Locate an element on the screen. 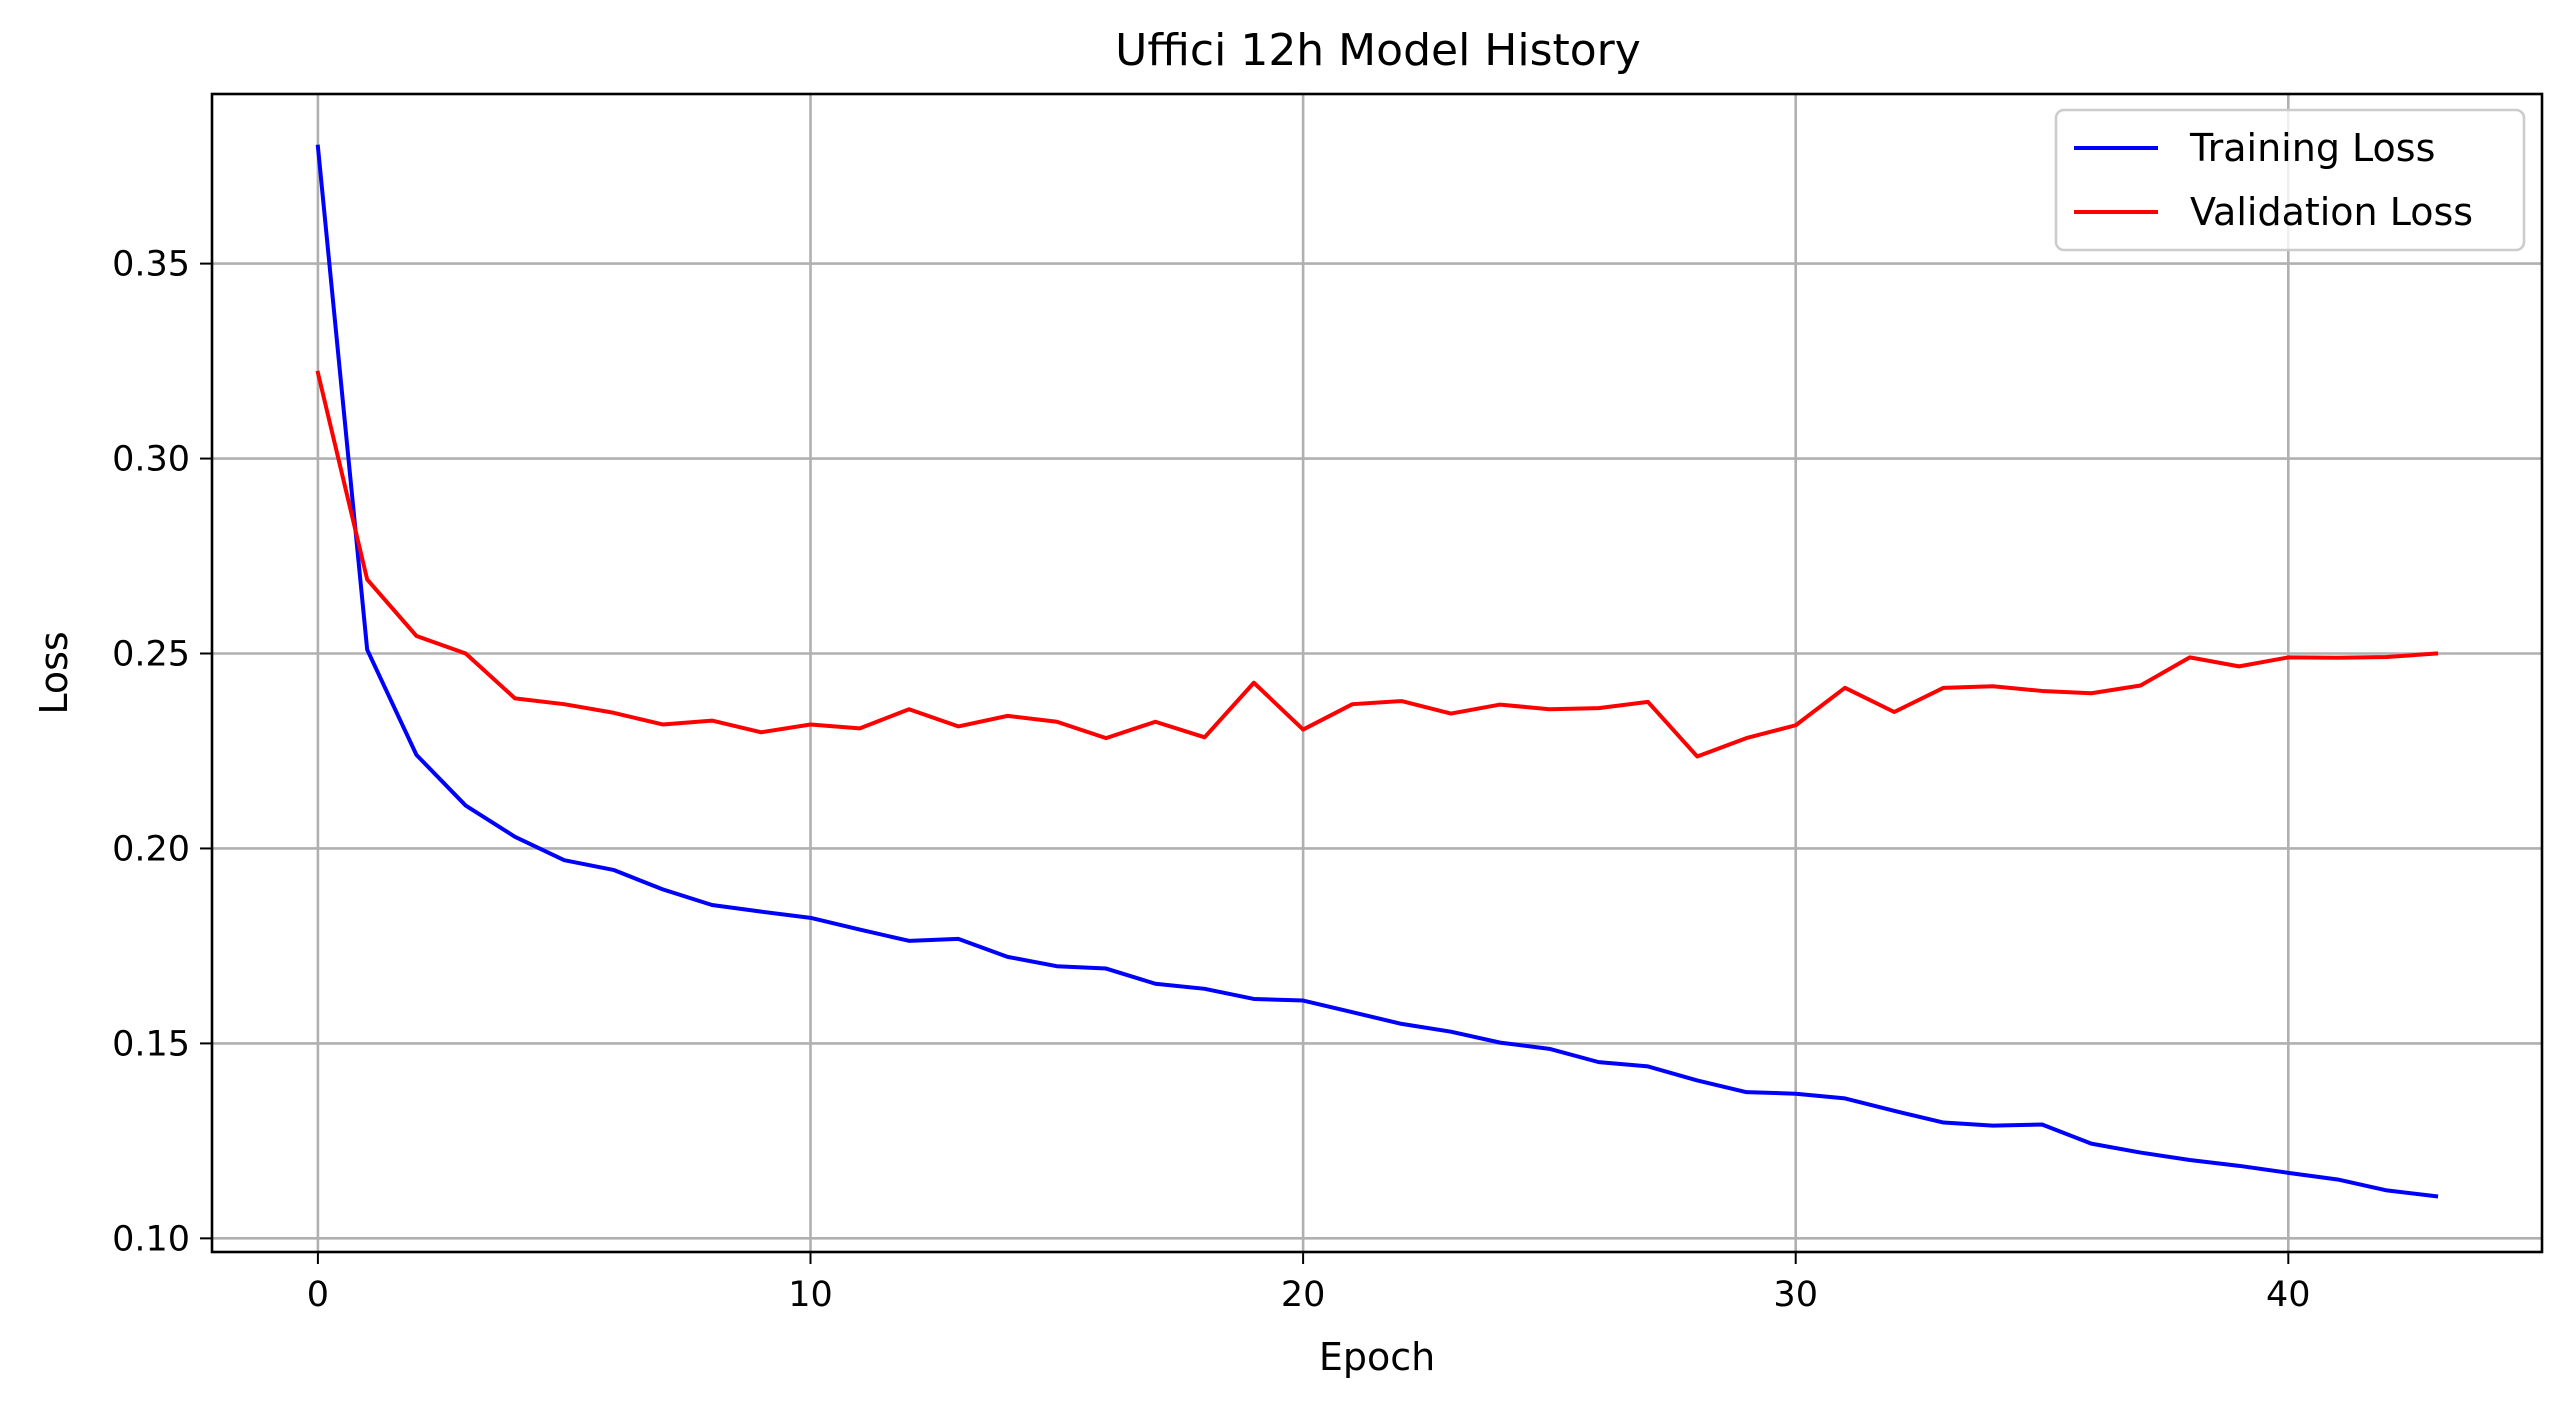  x-axis-label: Epoch is located at coordinates (1377, 1357).